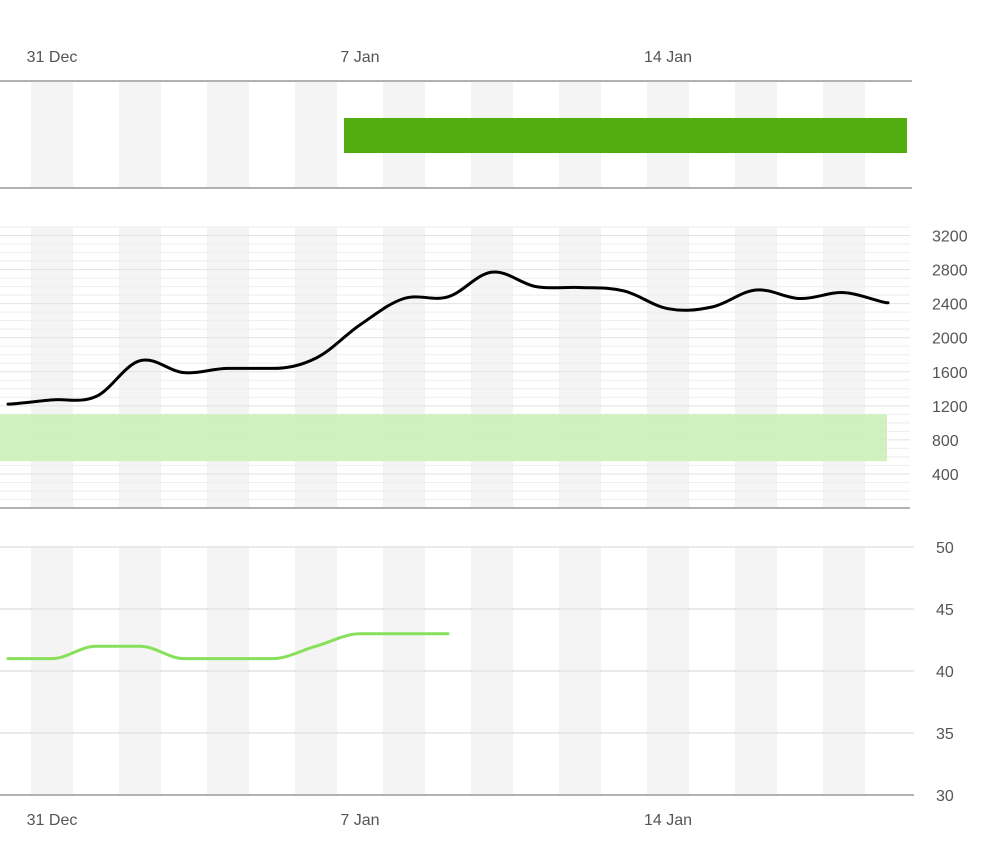  What do you see at coordinates (443, 438) in the screenshot?
I see `target-band` at bounding box center [443, 438].